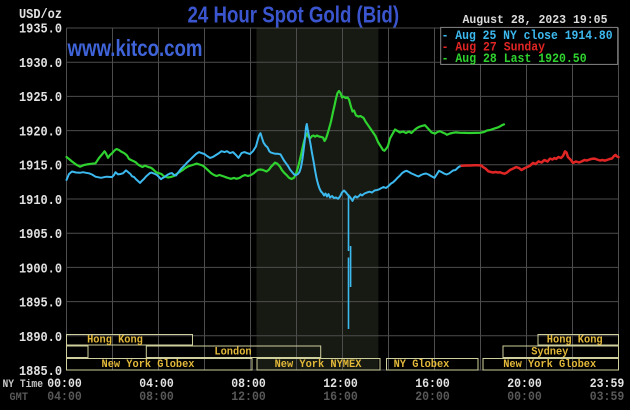 The width and height of the screenshot is (630, 410). Describe the element at coordinates (40, 235) in the screenshot. I see `svg-text: 1905.0` at that location.